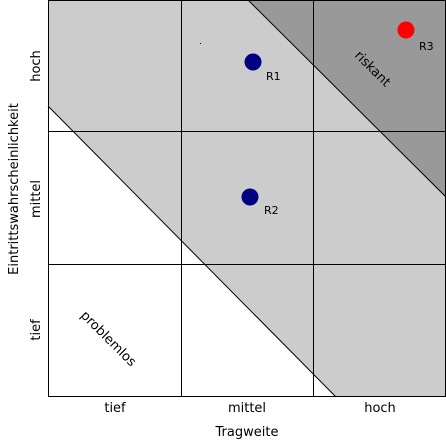  Describe the element at coordinates (380, 408) in the screenshot. I see `x-tick-hoch: hoch` at that location.